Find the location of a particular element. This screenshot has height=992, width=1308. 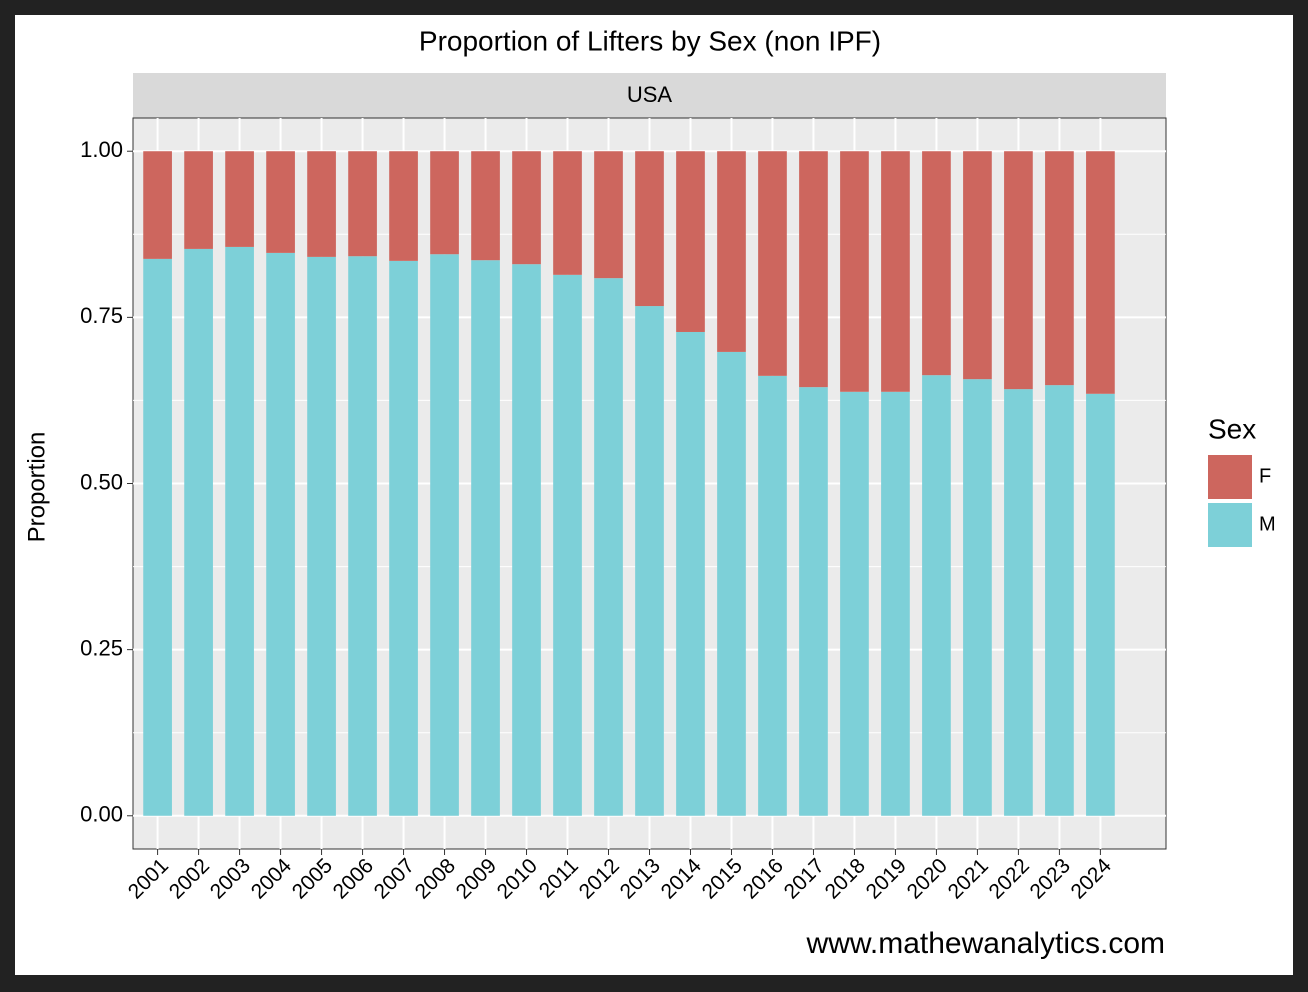

y-tick-label: 1.00 is located at coordinates (101, 149).